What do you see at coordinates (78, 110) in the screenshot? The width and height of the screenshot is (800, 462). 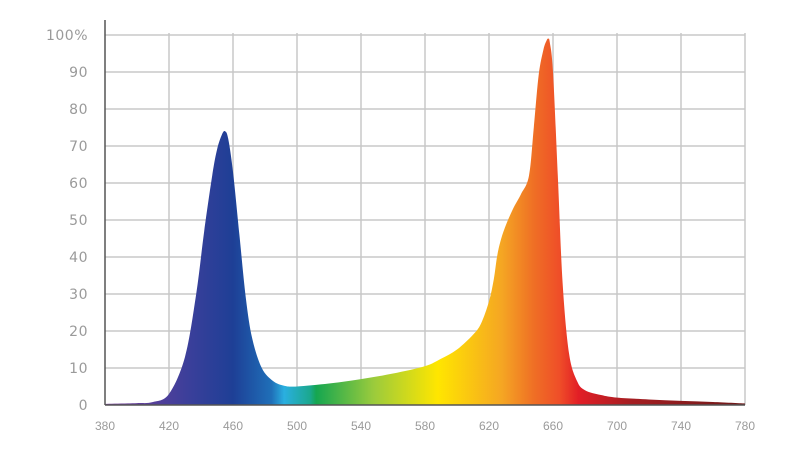 I see `y-tick-label: 80` at bounding box center [78, 110].